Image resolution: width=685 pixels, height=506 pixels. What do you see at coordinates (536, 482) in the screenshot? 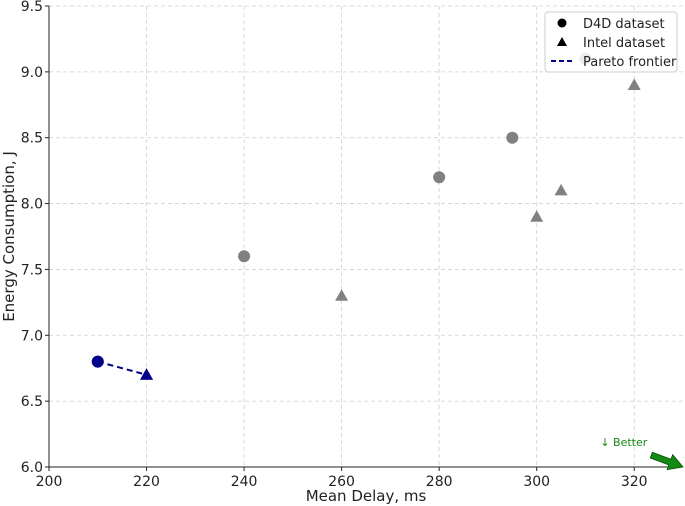
I see `x-tick-label: 300` at bounding box center [536, 482].